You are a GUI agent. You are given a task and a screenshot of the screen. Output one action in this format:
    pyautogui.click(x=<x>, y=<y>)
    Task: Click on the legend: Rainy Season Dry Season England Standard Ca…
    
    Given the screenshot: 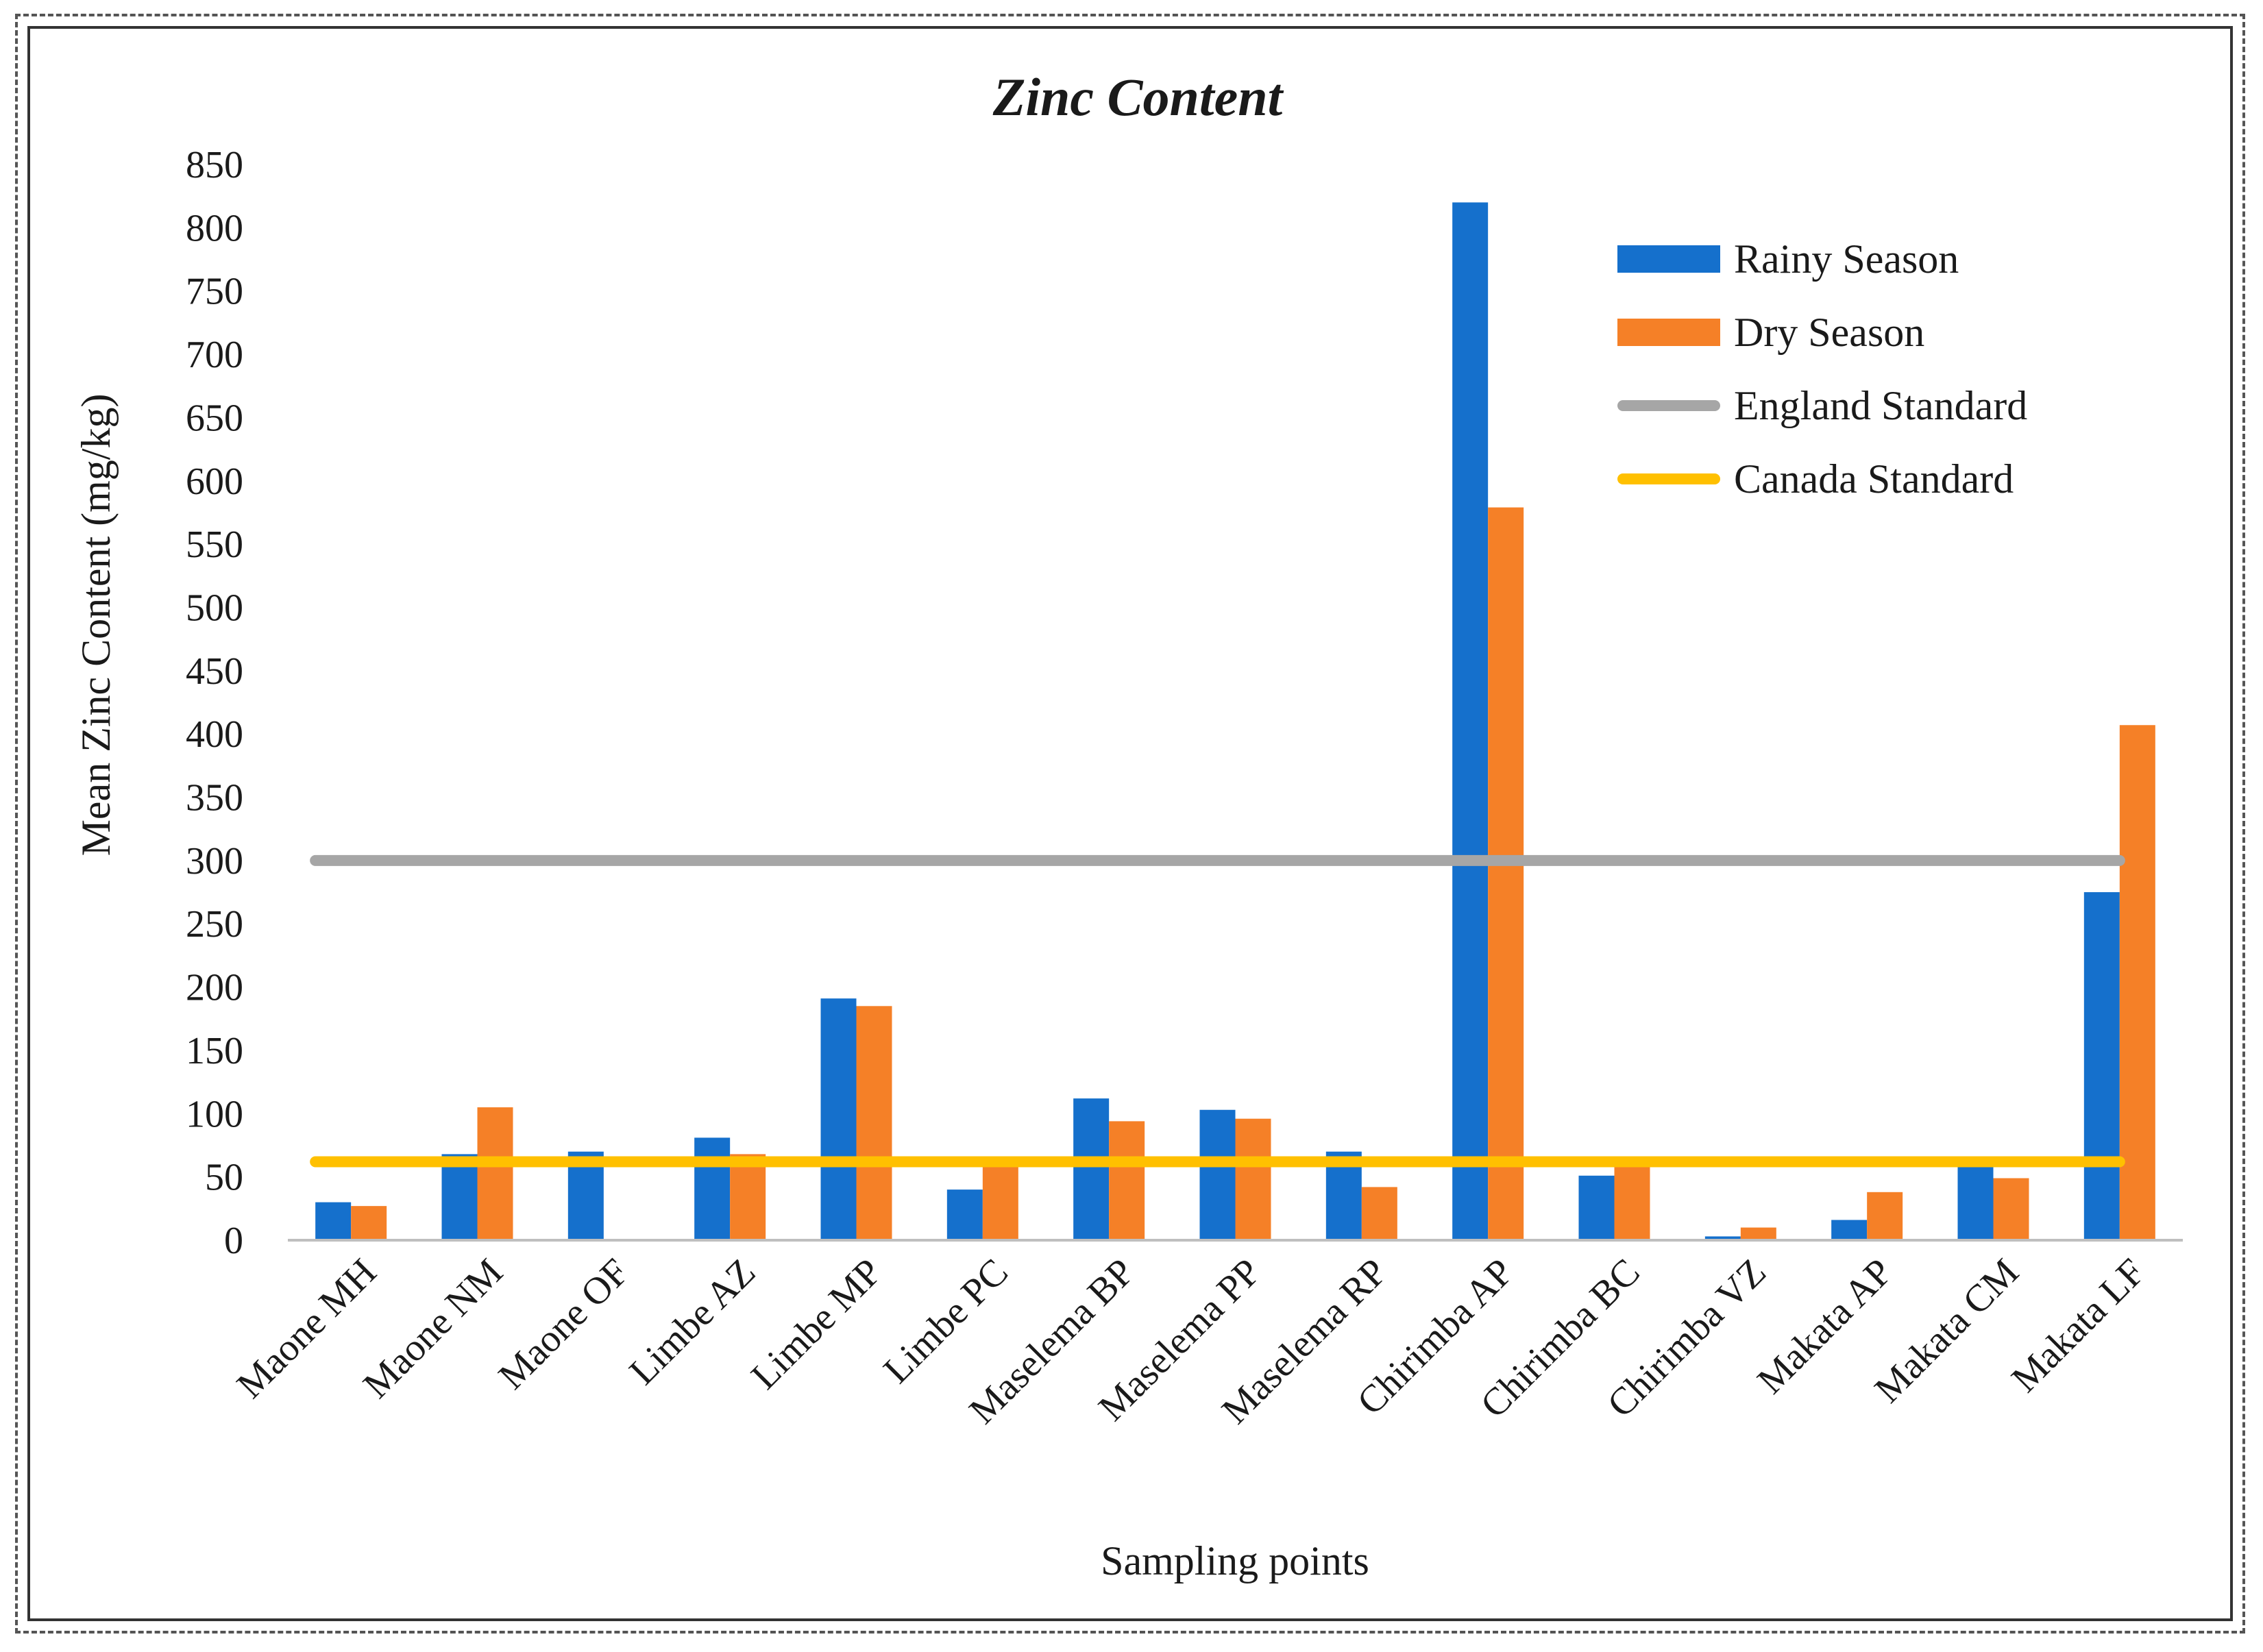 What is the action you would take?
    pyautogui.click(x=1822, y=369)
    